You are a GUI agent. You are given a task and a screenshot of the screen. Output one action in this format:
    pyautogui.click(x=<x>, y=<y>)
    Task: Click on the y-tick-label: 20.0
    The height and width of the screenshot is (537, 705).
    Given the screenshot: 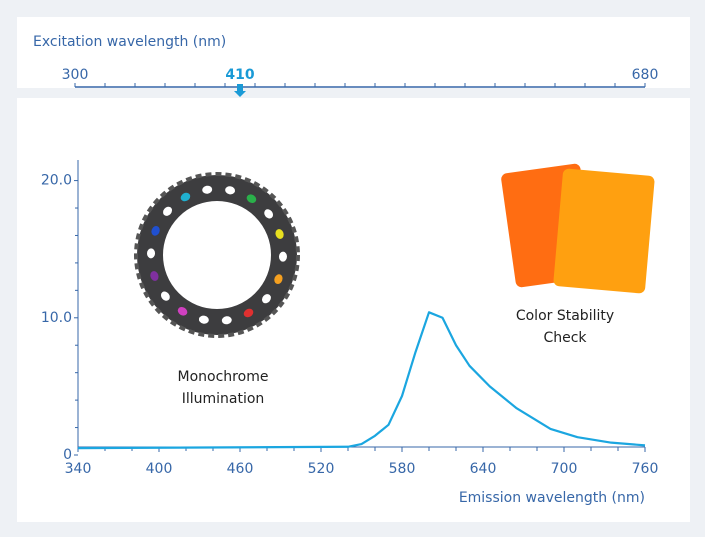 What is the action you would take?
    pyautogui.click(x=56, y=181)
    